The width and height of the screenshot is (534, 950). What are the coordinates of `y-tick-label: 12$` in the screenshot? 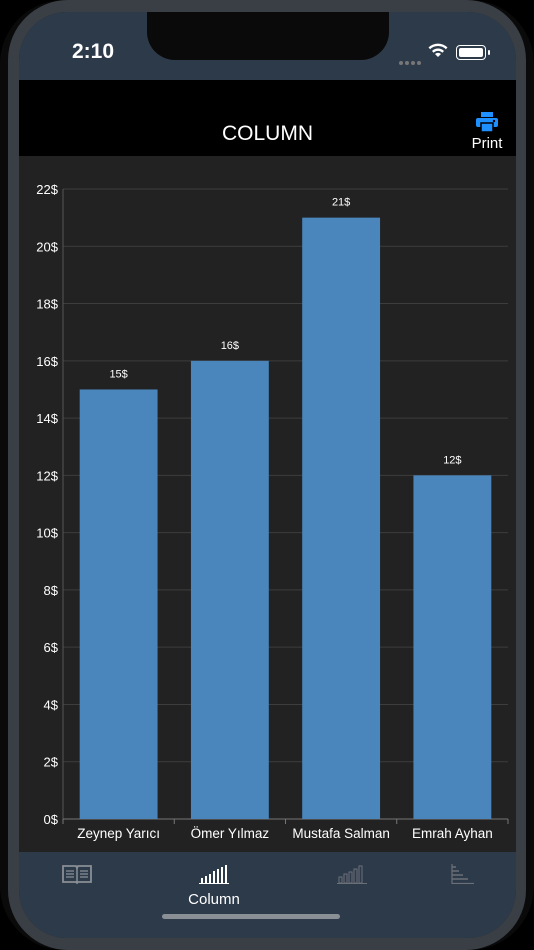 It's located at (47, 475).